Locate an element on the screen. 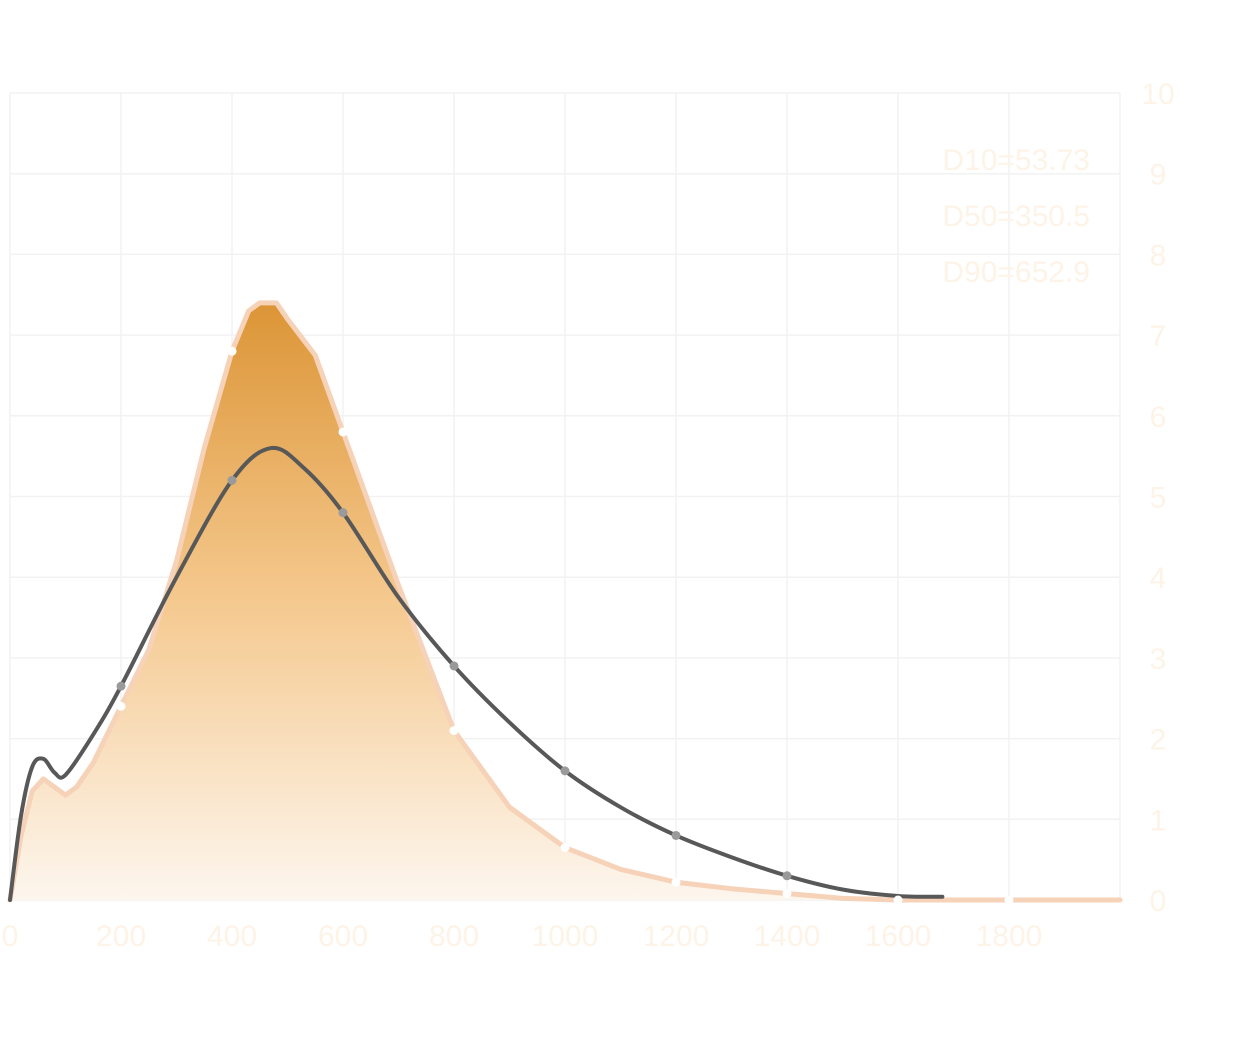 The width and height of the screenshot is (1246, 1053). x-tick-label: 200 is located at coordinates (121, 936).